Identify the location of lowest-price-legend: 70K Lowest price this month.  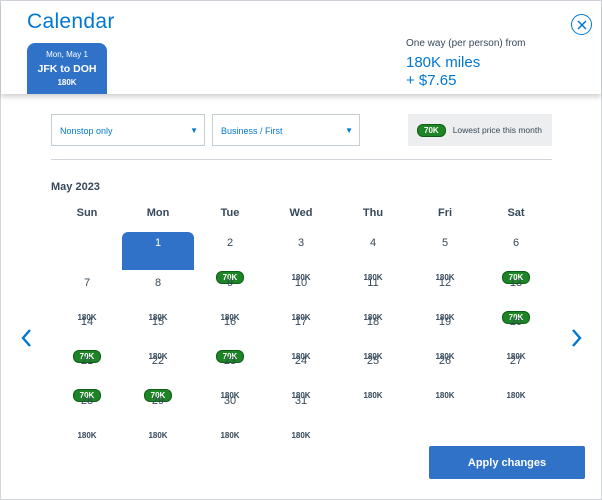
(480, 130).